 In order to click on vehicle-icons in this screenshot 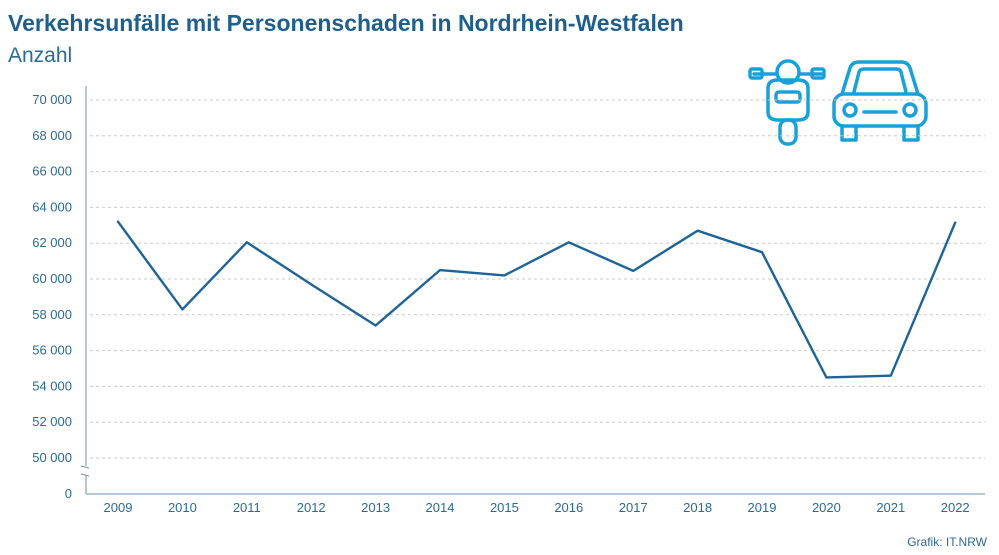, I will do `click(841, 102)`.